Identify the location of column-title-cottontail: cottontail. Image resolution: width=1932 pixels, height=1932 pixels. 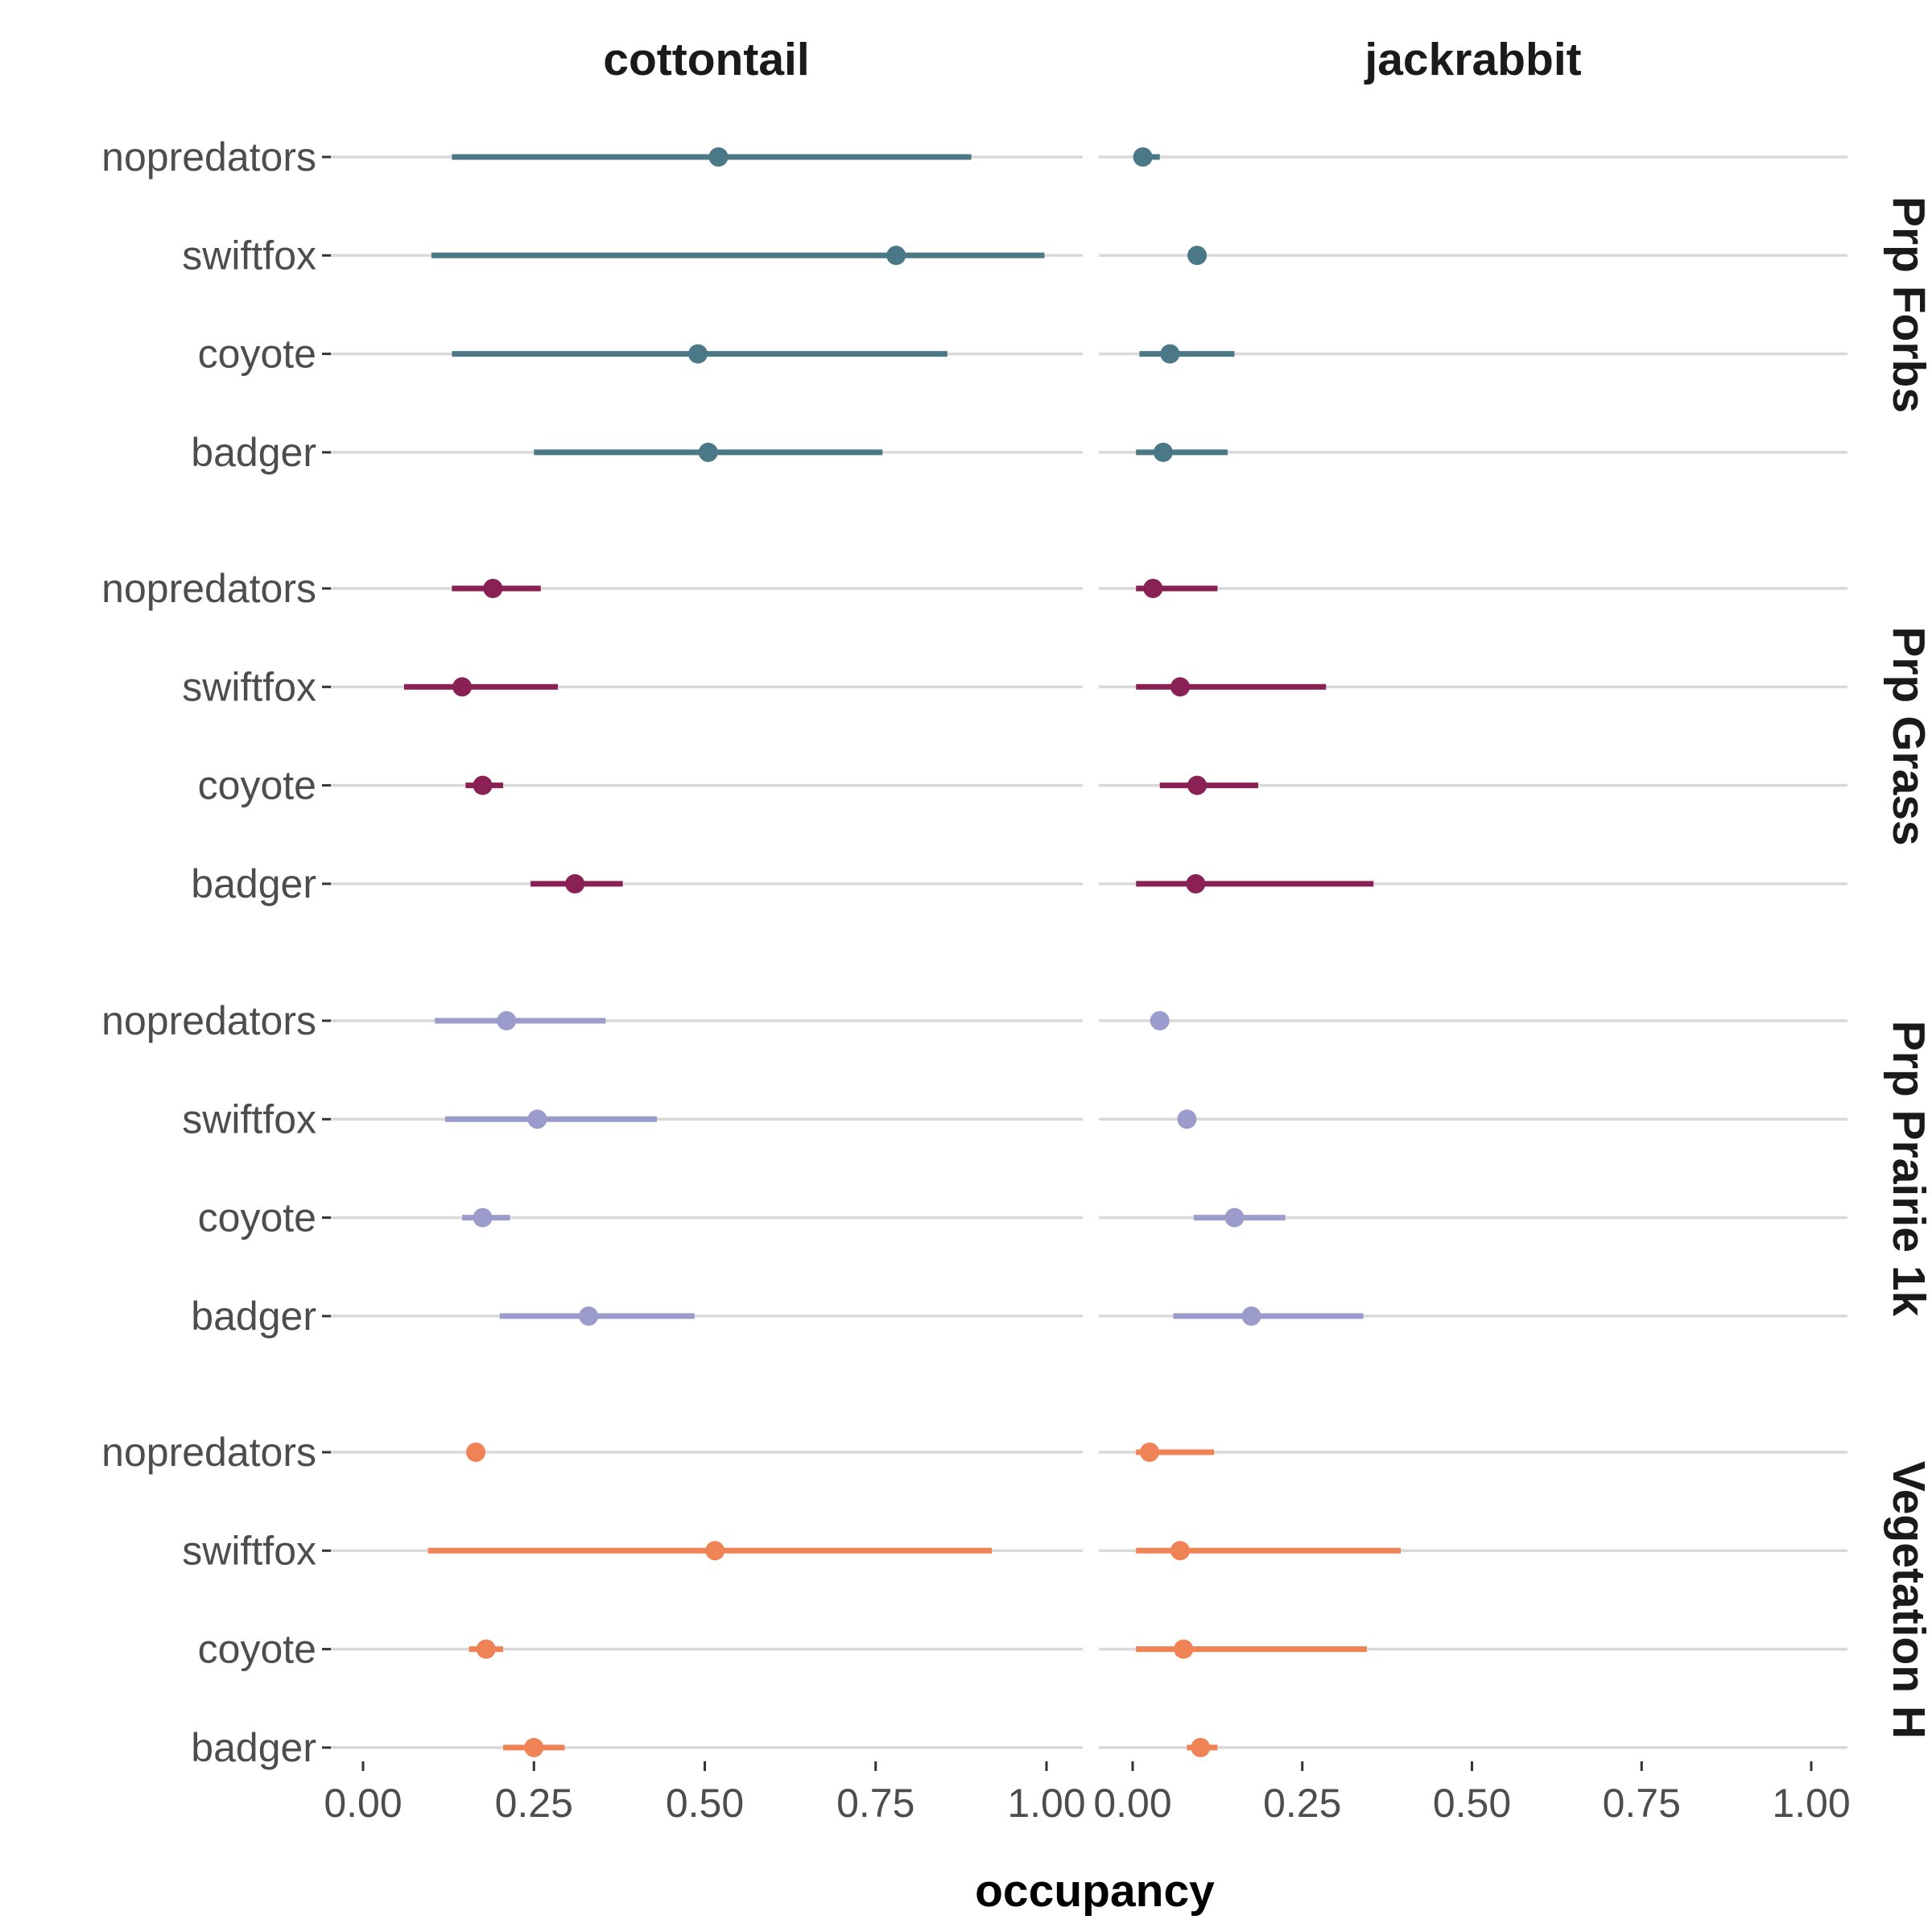
(706, 59).